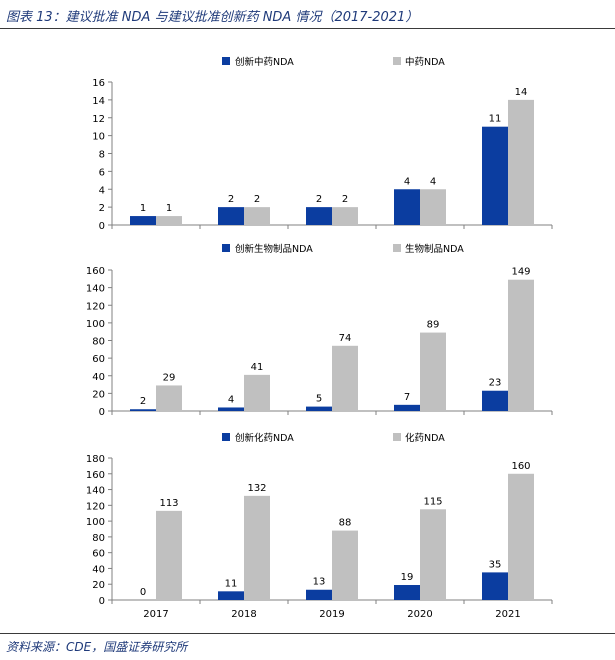 The height and width of the screenshot is (660, 615). Describe the element at coordinates (98, 119) in the screenshot. I see `y-tick-label: 12` at that location.